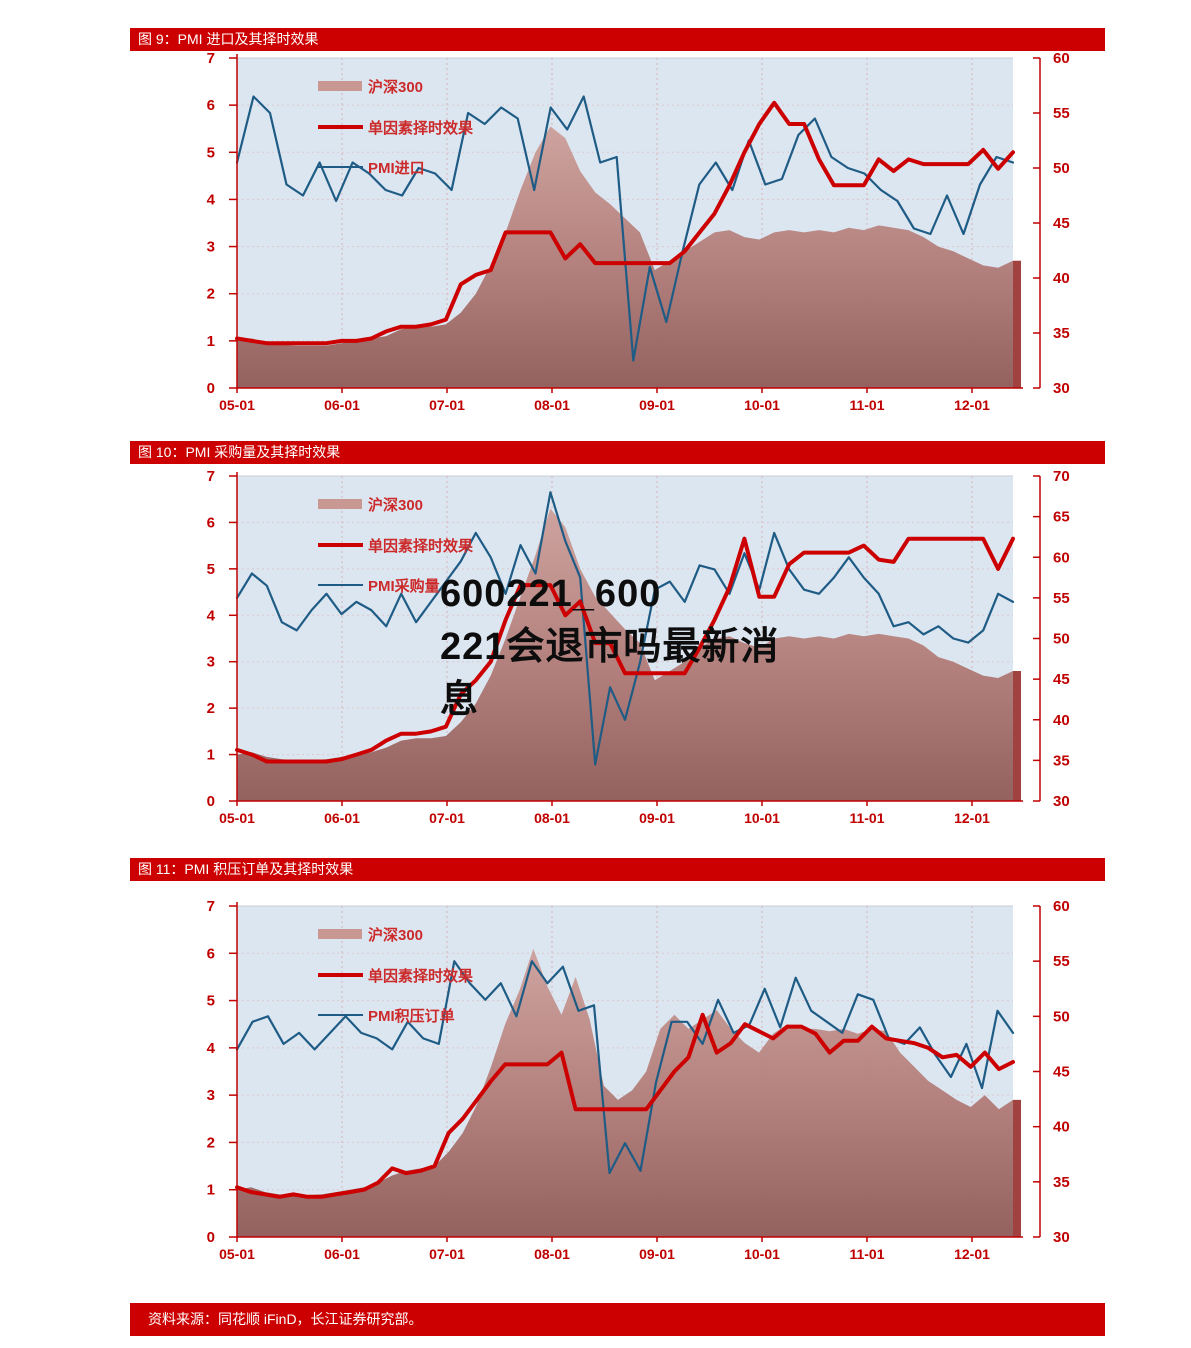 Image resolution: width=1191 pixels, height=1348 pixels. I want to click on figure-11-title-bar: 图 11：PMI 积压订单及其择时效果, so click(617, 869).